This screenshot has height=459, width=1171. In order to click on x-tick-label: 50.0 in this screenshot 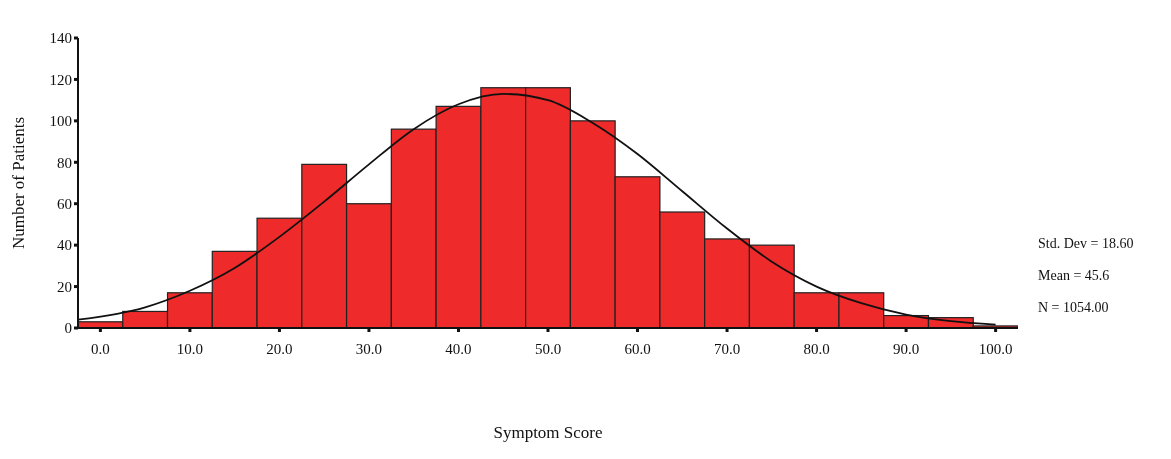, I will do `click(548, 349)`.